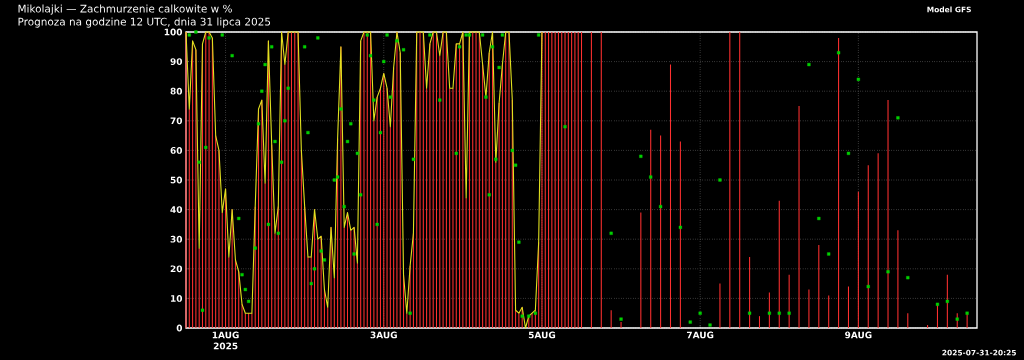 This screenshot has width=1024, height=360. What do you see at coordinates (225, 335) in the screenshot?
I see `x-tick-label: 1AUG` at bounding box center [225, 335].